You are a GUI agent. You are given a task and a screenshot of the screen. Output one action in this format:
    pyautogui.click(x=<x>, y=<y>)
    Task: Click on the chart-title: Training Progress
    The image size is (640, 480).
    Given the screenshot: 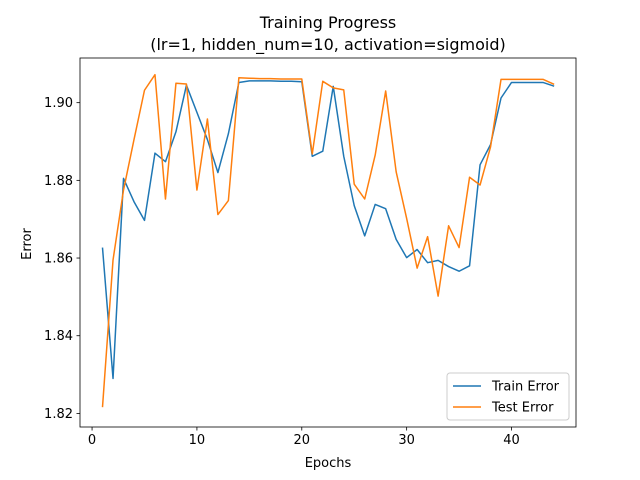 What is the action you would take?
    pyautogui.click(x=328, y=22)
    